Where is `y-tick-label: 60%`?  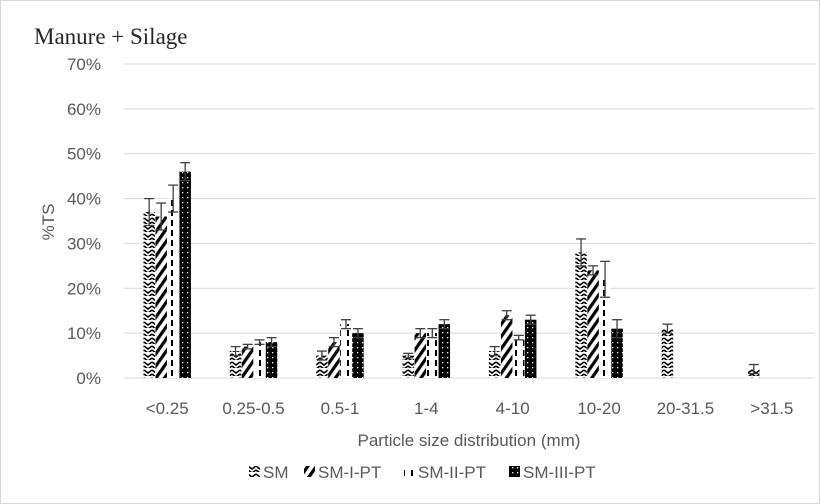
y-tick-label: 60% is located at coordinates (84, 109).